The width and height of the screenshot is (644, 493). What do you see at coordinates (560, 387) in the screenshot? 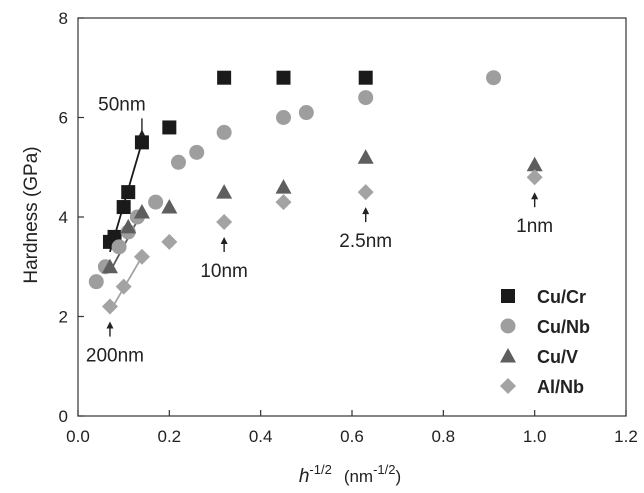
I see `legend-label-al-nb: Al/Nb` at bounding box center [560, 387].